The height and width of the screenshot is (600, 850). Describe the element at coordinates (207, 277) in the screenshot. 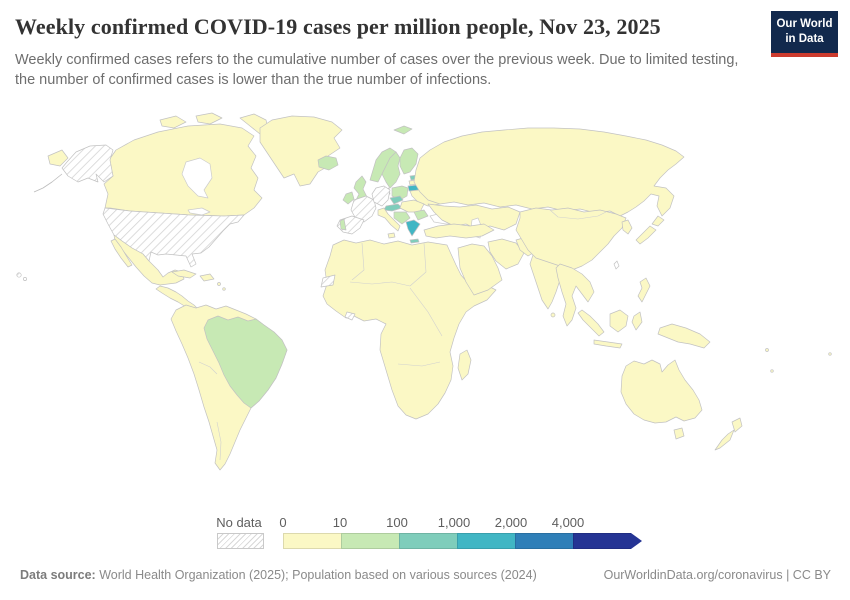

I see `country-hispaniola` at that location.